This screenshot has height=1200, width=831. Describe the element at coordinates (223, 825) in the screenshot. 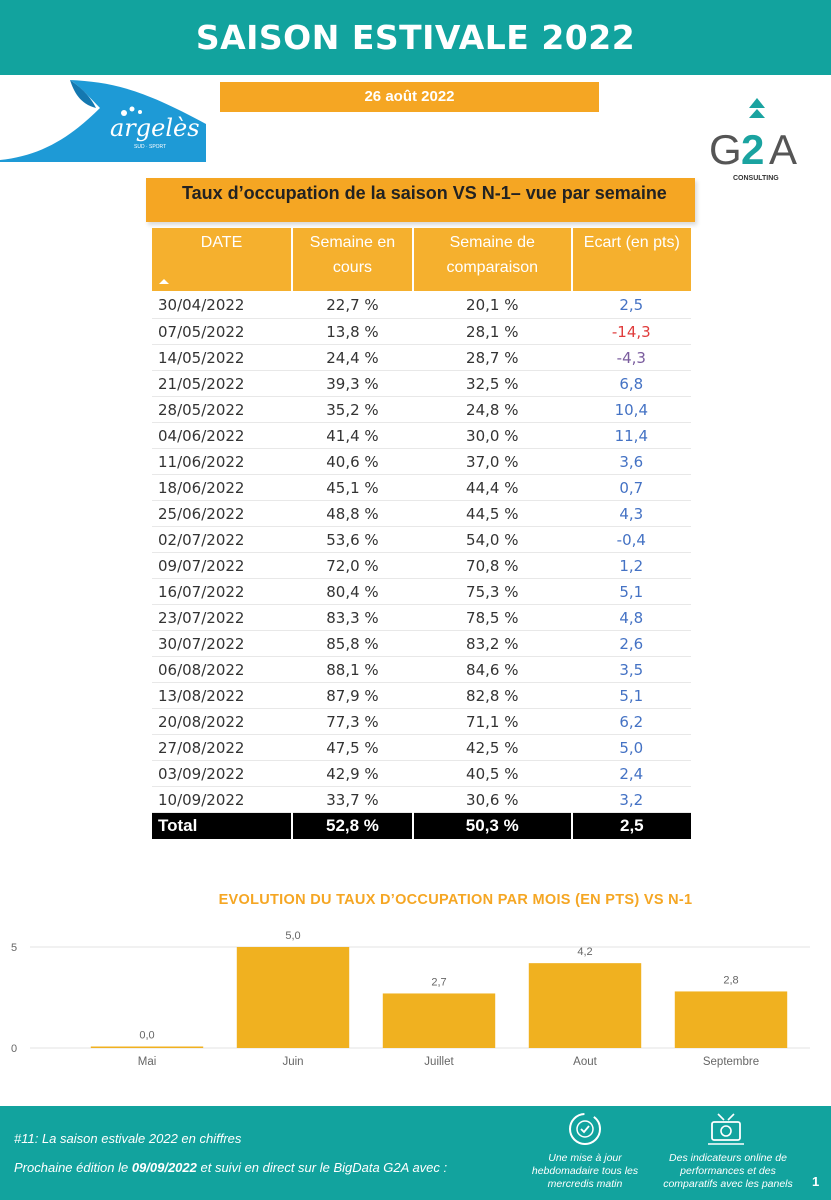

I see `total-label: Total` at that location.